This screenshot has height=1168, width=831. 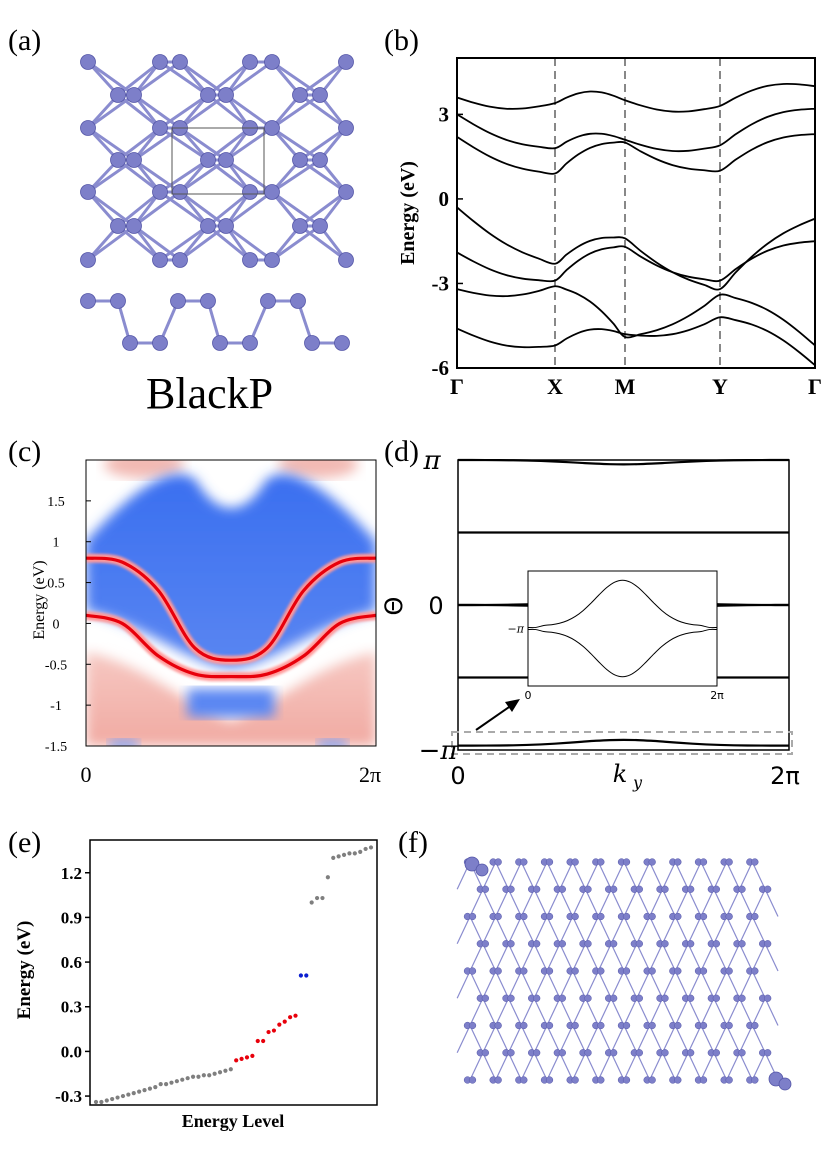 I want to click on plot-frame, so click(x=231, y=603).